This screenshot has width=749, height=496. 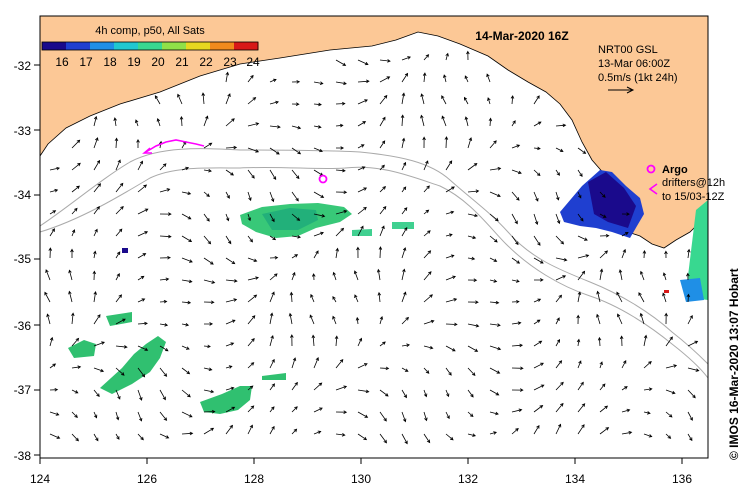 I want to click on latitude-axis-labels: -32 -33 -34 -35 -36 -37 -38, so click(x=23, y=261).